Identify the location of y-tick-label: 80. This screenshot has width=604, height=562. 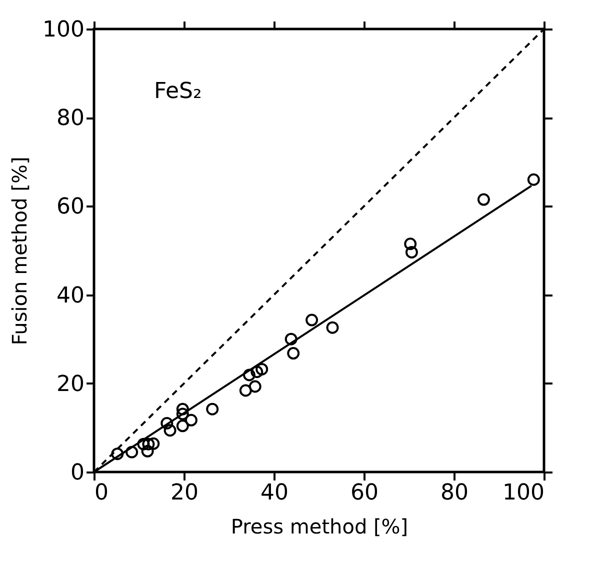
(70, 119).